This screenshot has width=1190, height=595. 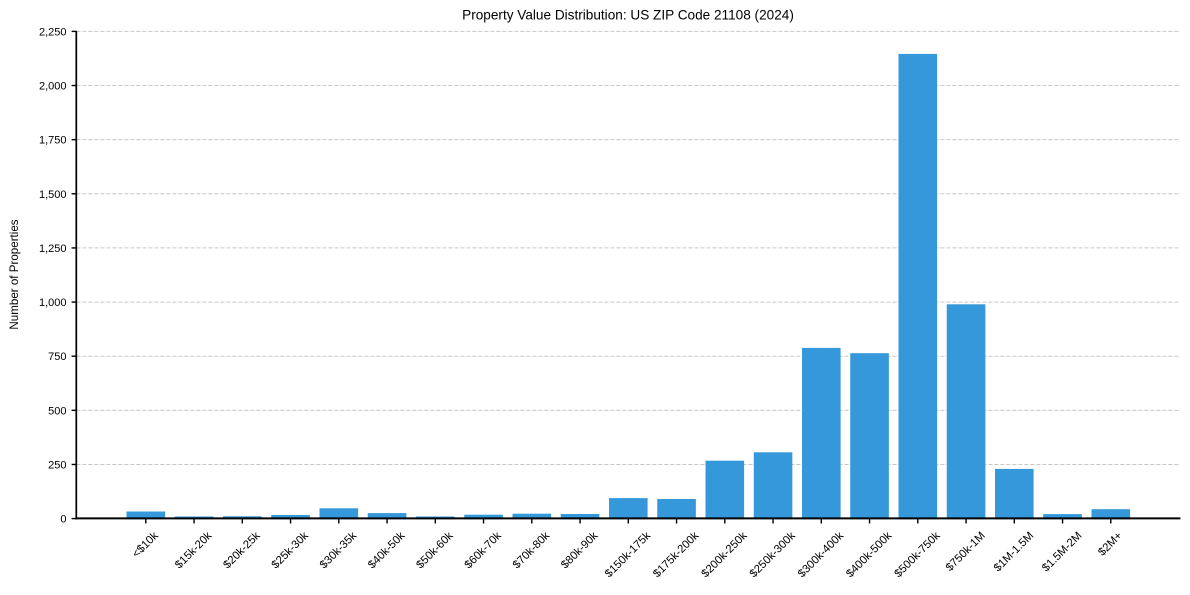 What do you see at coordinates (57, 465) in the screenshot?
I see `svg-text: 250` at bounding box center [57, 465].